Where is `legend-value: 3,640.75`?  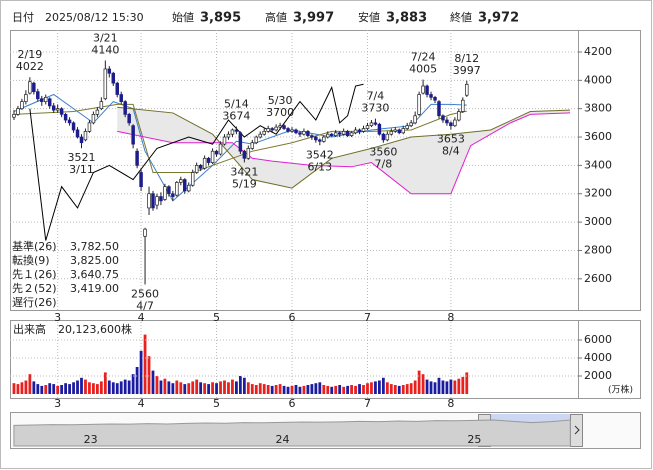 legend-value: 3,640.75 is located at coordinates (94, 274).